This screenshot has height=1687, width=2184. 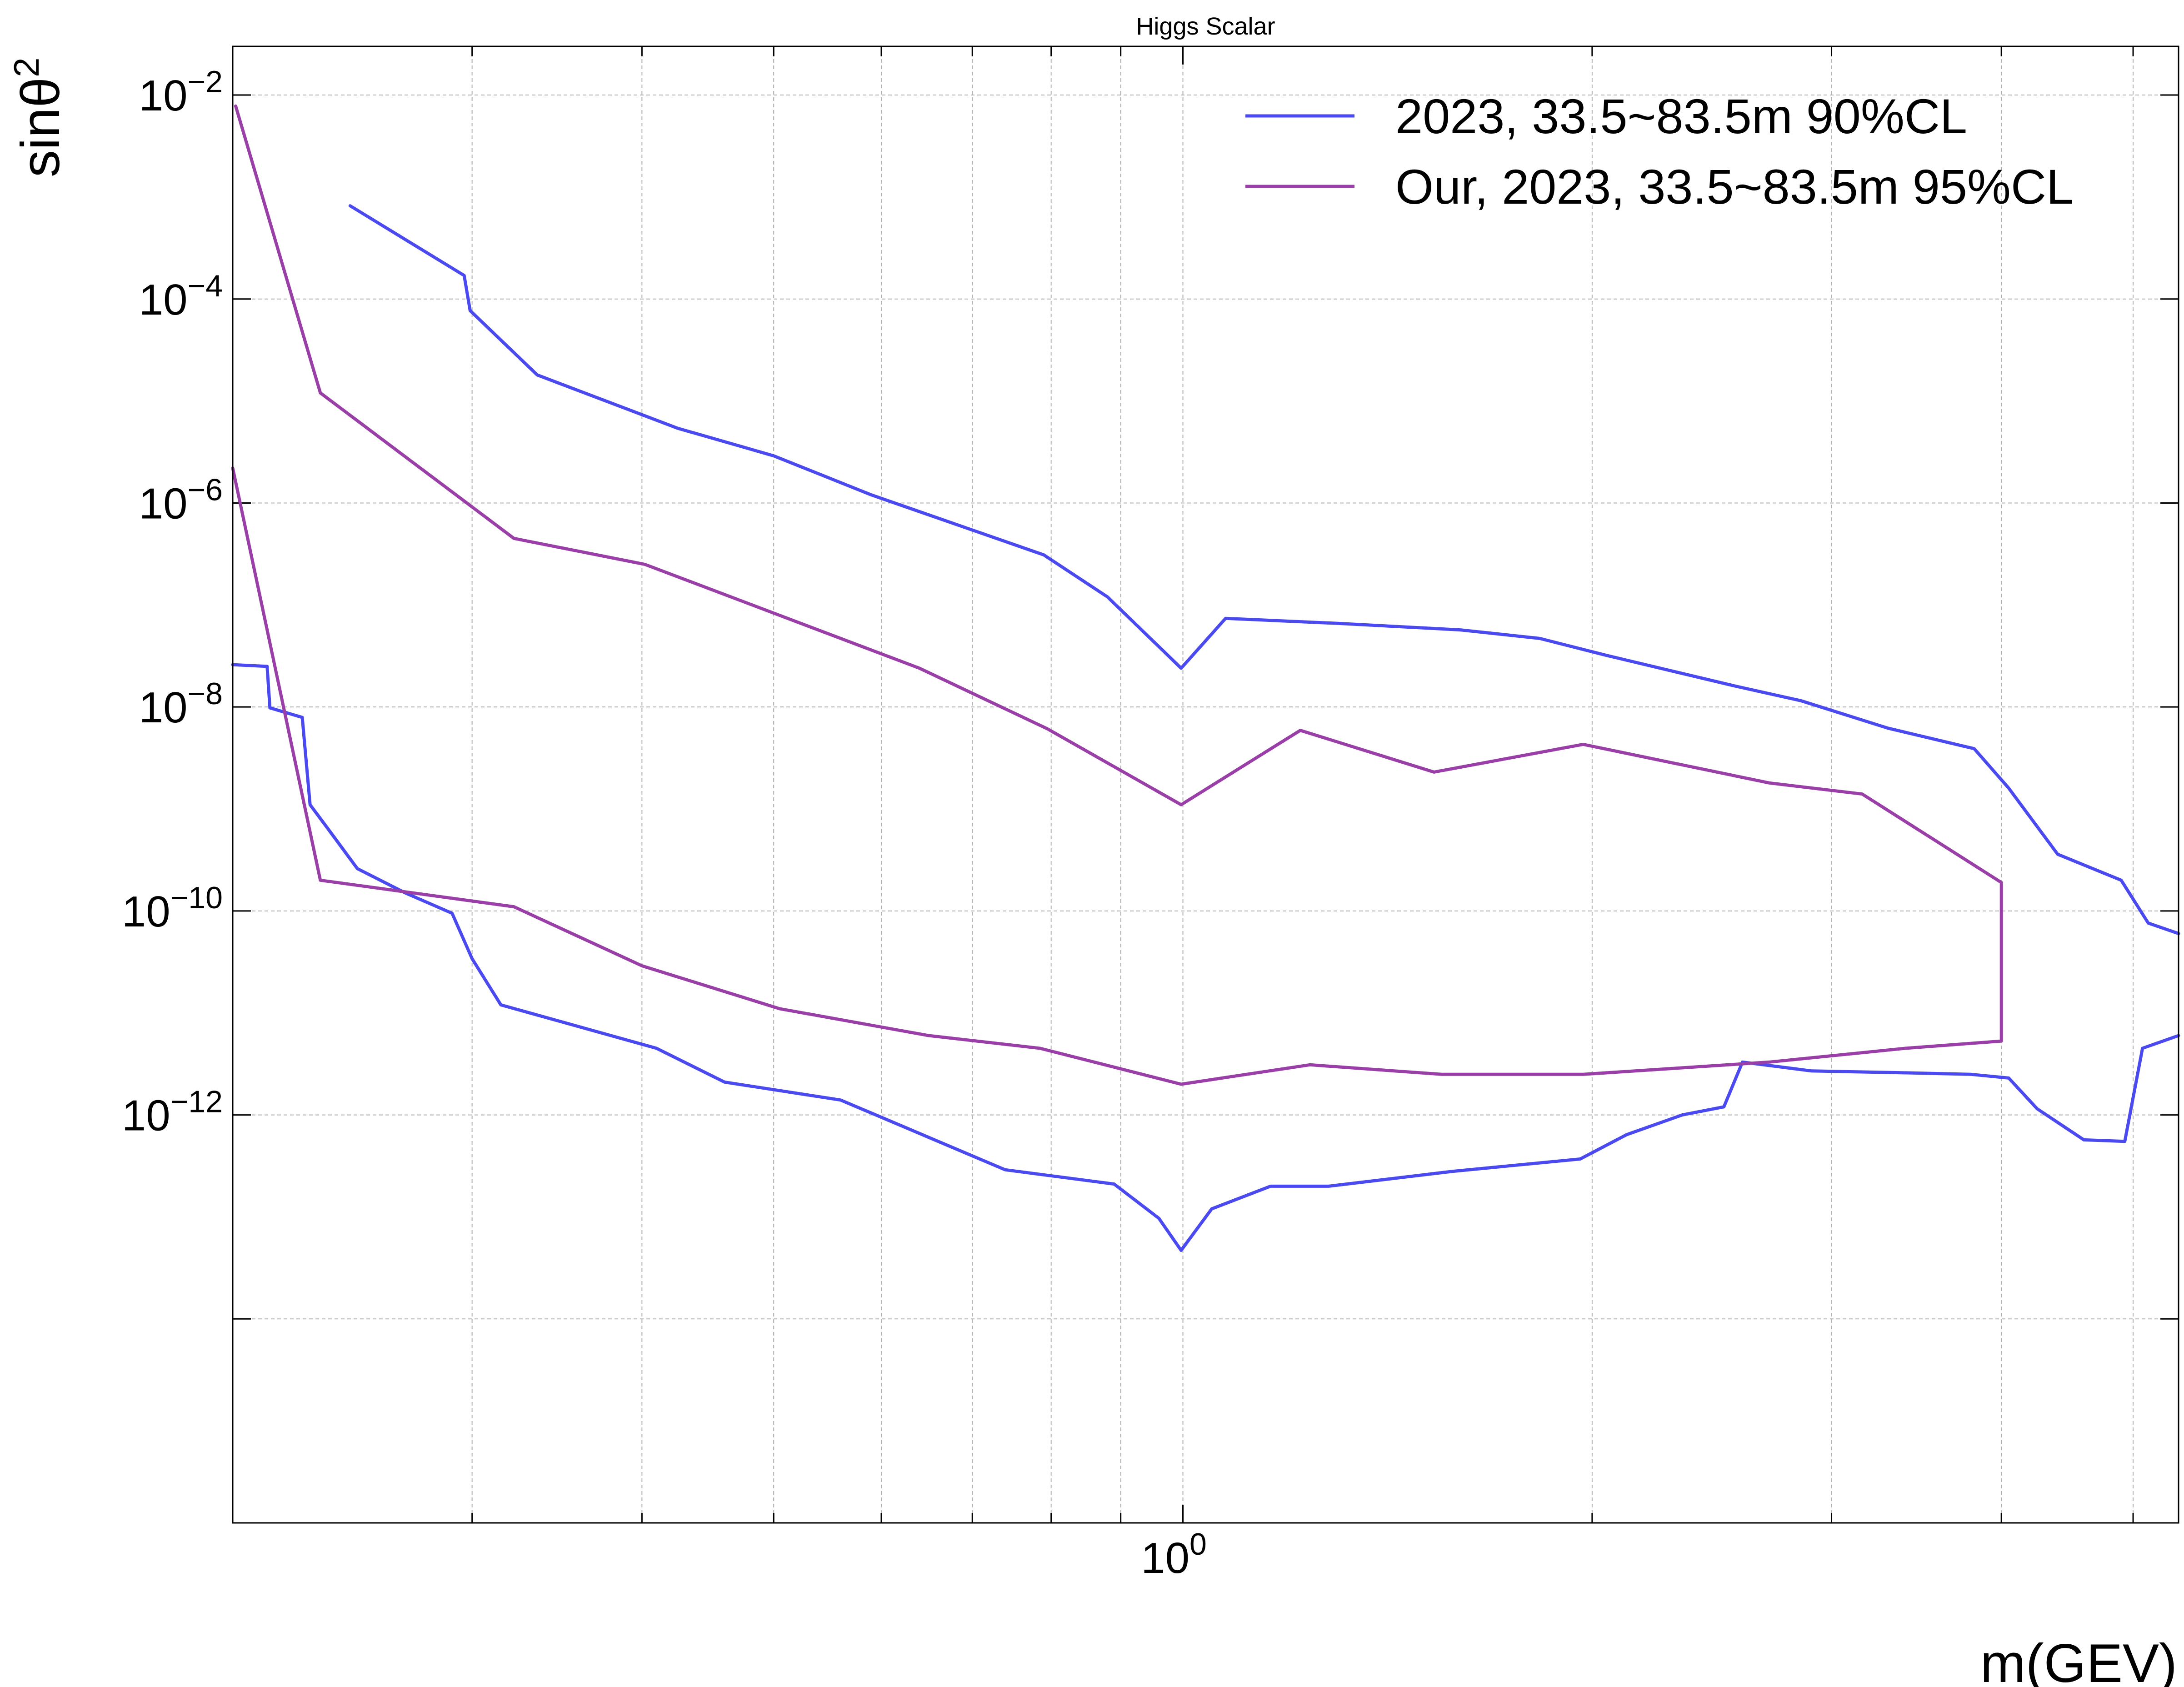 I want to click on y-tick-label: 10⁻², so click(x=181, y=92).